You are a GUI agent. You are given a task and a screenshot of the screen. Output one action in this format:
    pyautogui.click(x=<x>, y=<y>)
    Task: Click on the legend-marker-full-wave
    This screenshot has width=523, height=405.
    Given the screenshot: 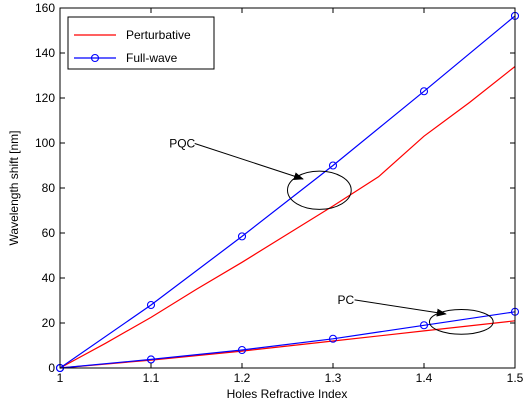 What is the action you would take?
    pyautogui.click(x=95, y=58)
    